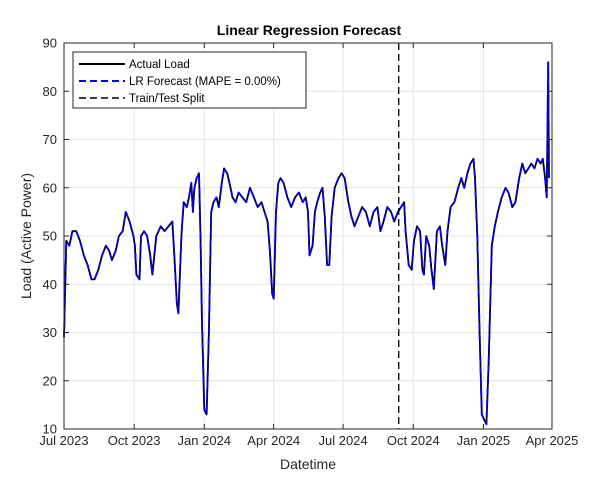 Image resolution: width=607 pixels, height=485 pixels. I want to click on x-axis-label: Datetime, so click(308, 464).